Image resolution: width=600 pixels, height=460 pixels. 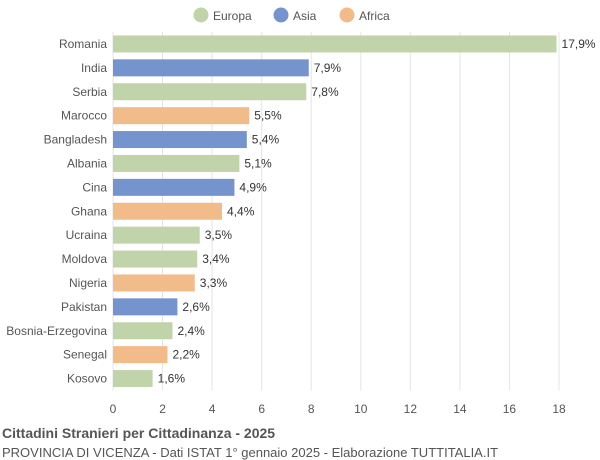 I want to click on bar-bosnia-erzegovina, so click(x=143, y=331).